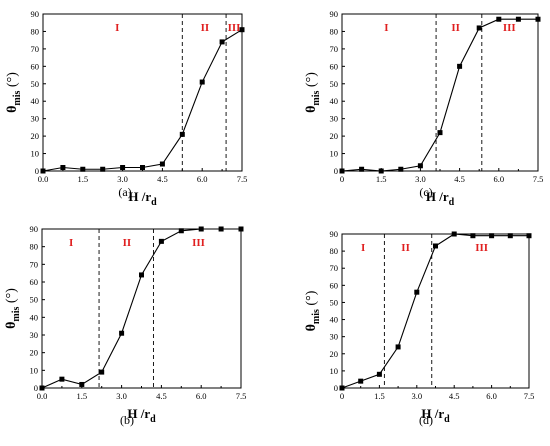  I want to click on panel-caption: (a), so click(124, 192).